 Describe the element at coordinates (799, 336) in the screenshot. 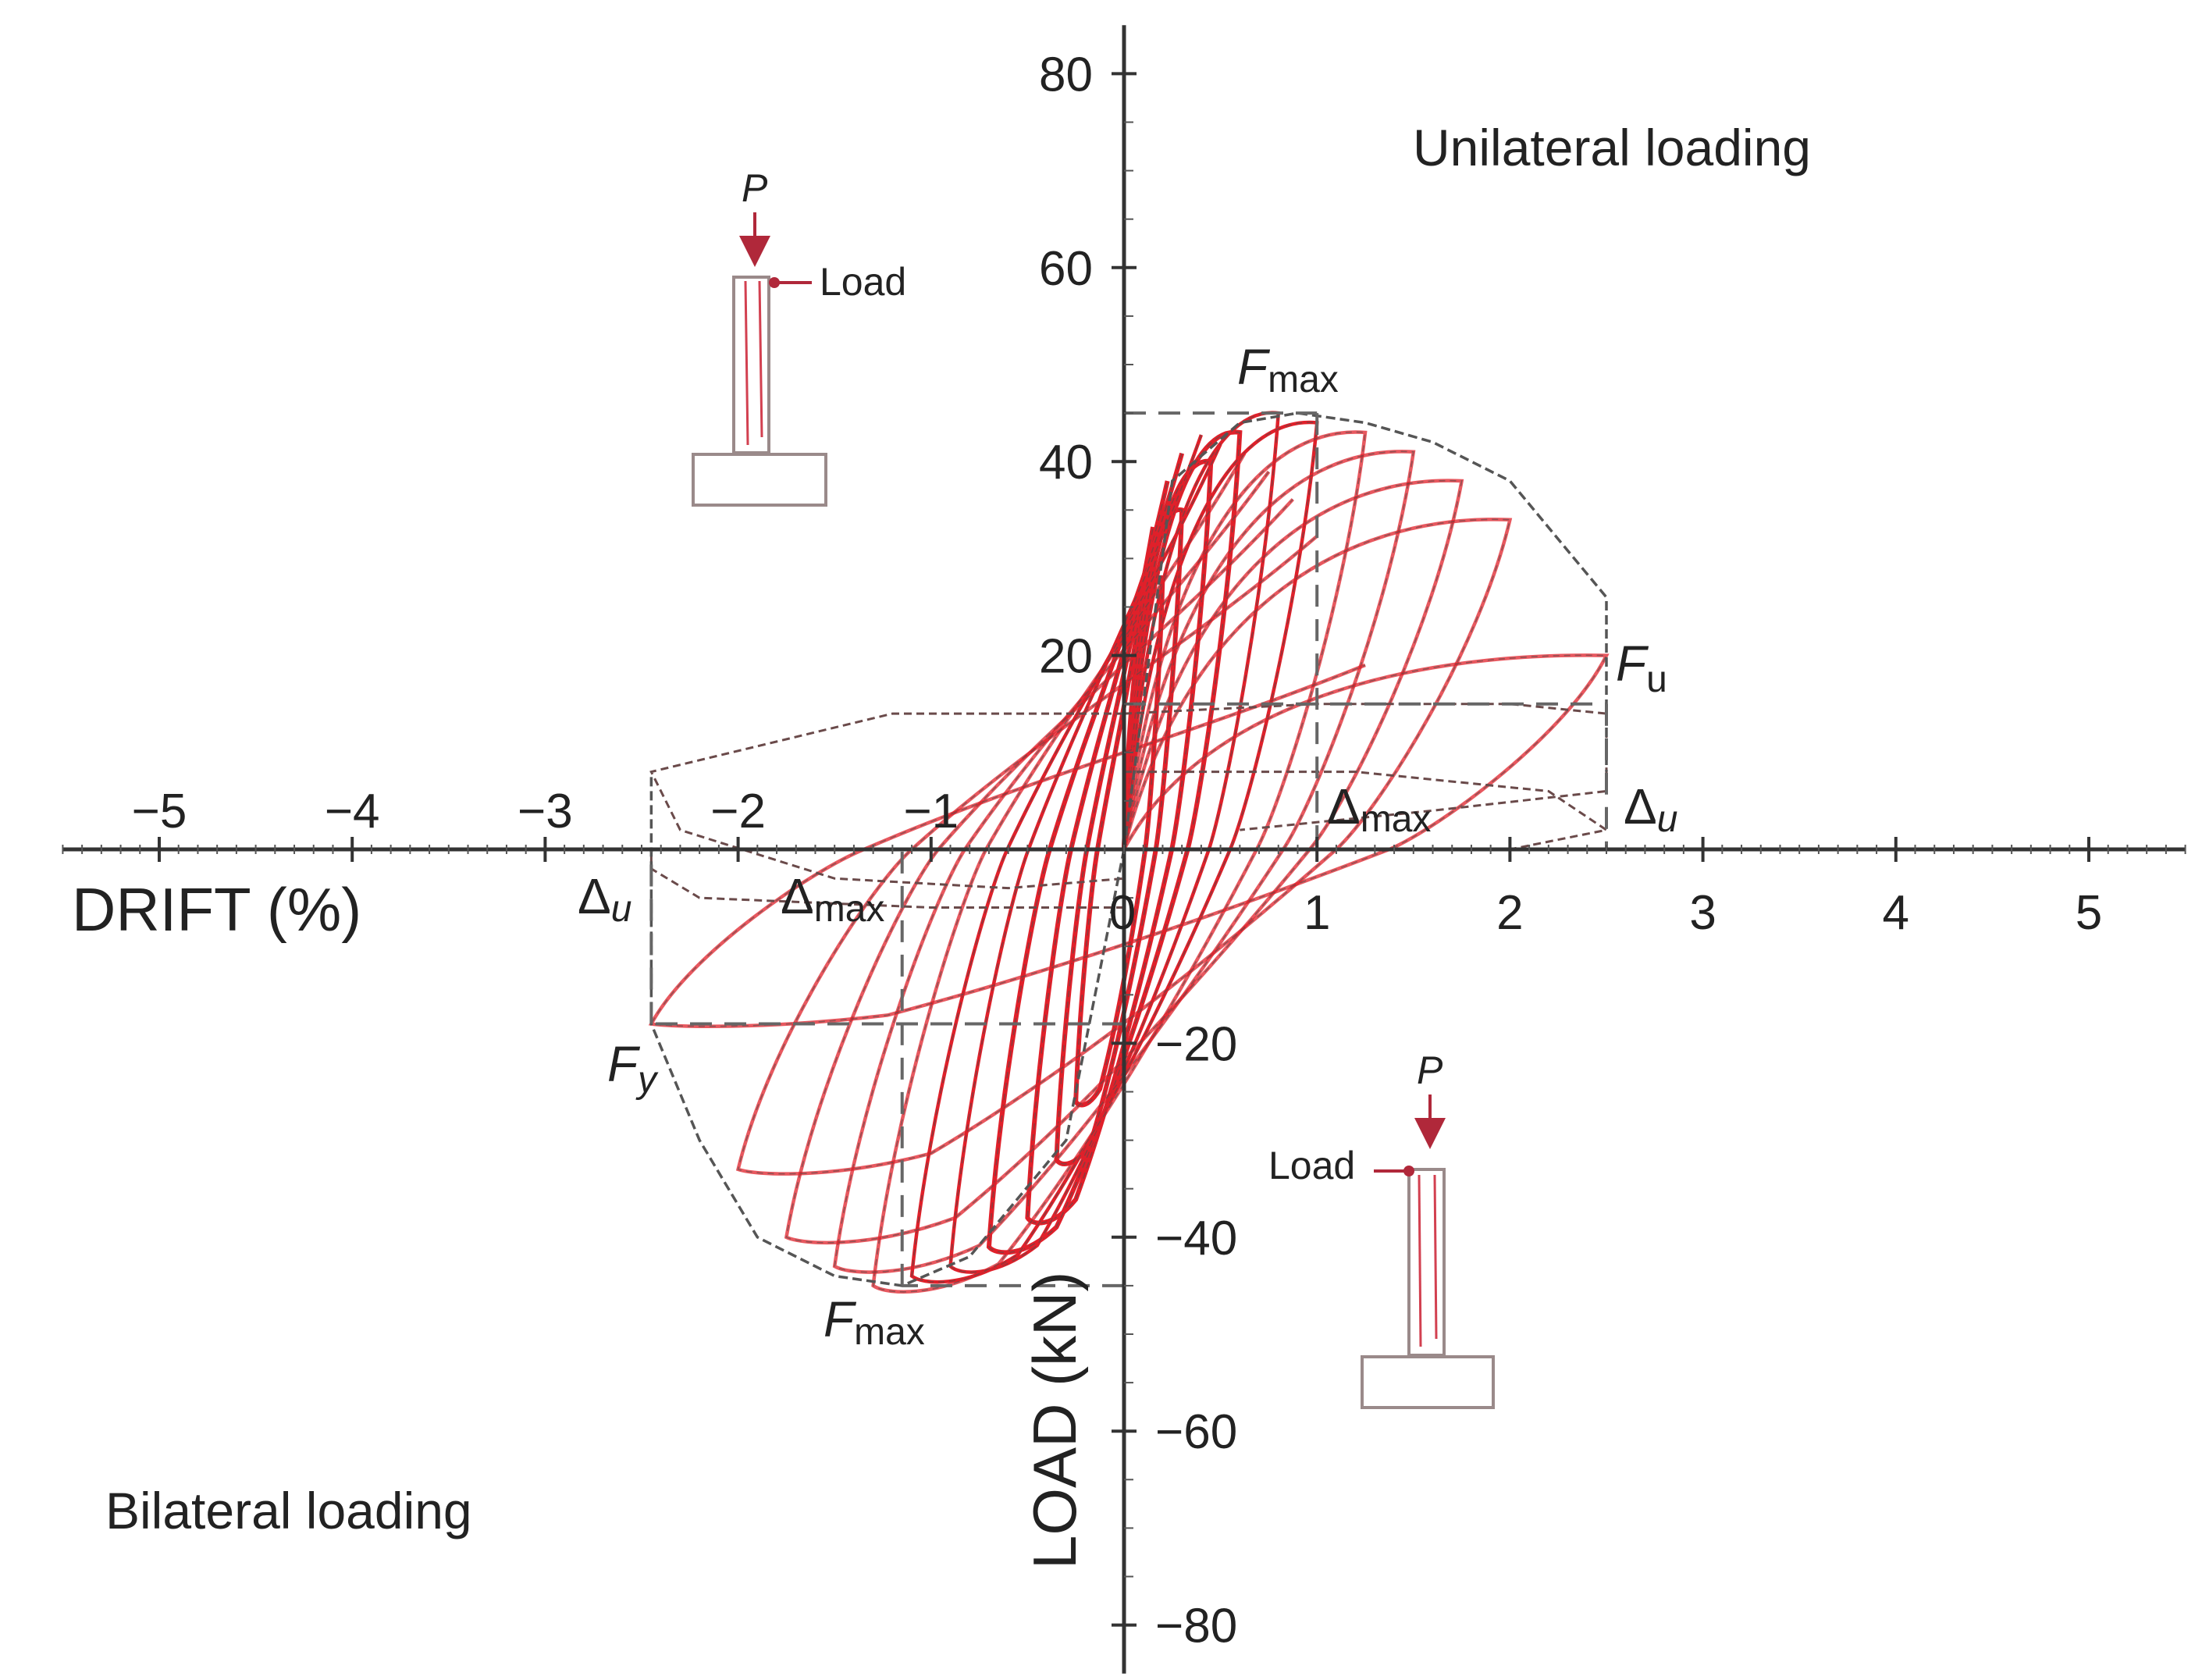

I see `column-inset-upper-left: P Load` at that location.